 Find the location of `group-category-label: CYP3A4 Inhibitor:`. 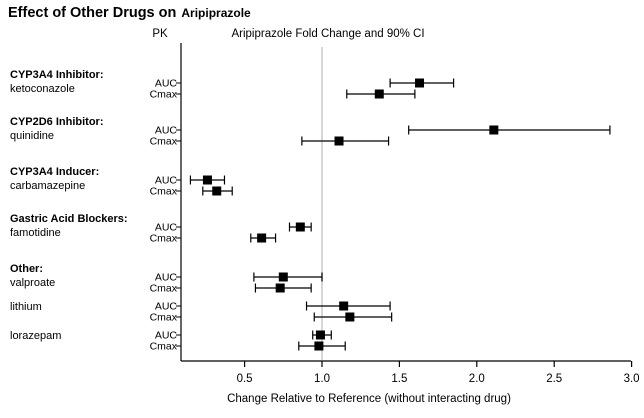

group-category-label: CYP3A4 Inhibitor: is located at coordinates (57, 75).